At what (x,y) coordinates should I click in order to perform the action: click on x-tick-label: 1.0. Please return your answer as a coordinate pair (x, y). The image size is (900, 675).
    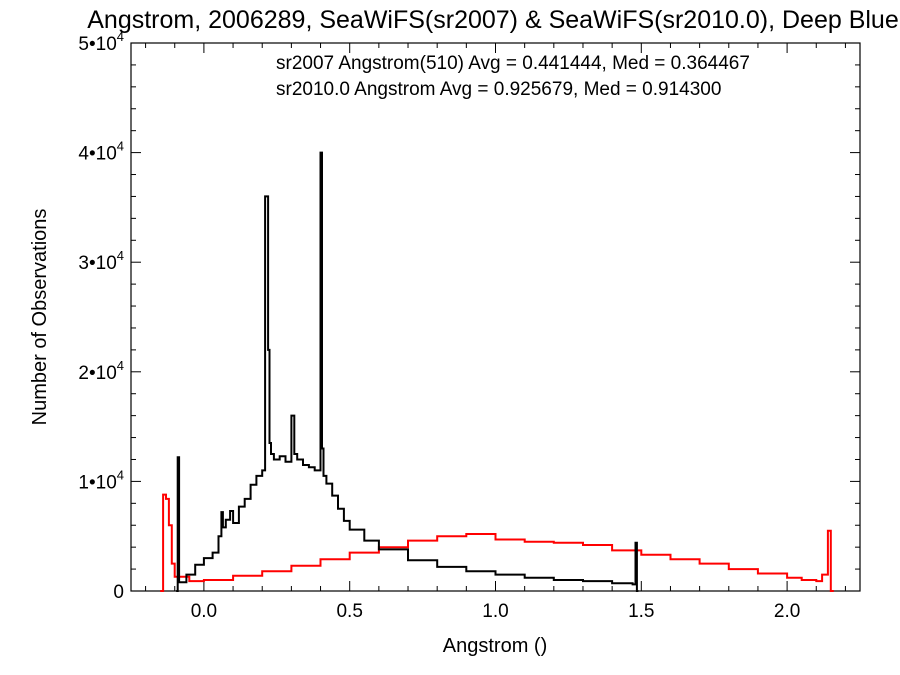
    Looking at the image, I should click on (495, 611).